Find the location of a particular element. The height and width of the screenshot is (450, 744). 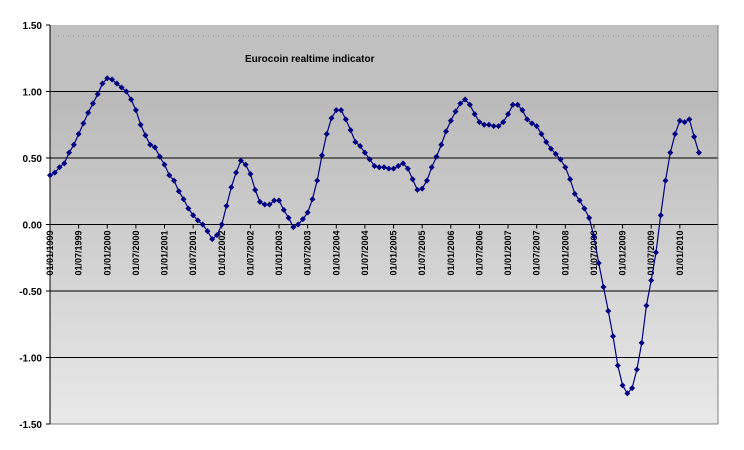

x-tick-label: 01/01/2000 is located at coordinates (107, 253).